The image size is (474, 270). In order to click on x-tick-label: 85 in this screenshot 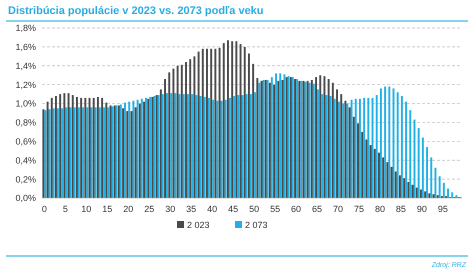, I will do `click(401, 209)`.